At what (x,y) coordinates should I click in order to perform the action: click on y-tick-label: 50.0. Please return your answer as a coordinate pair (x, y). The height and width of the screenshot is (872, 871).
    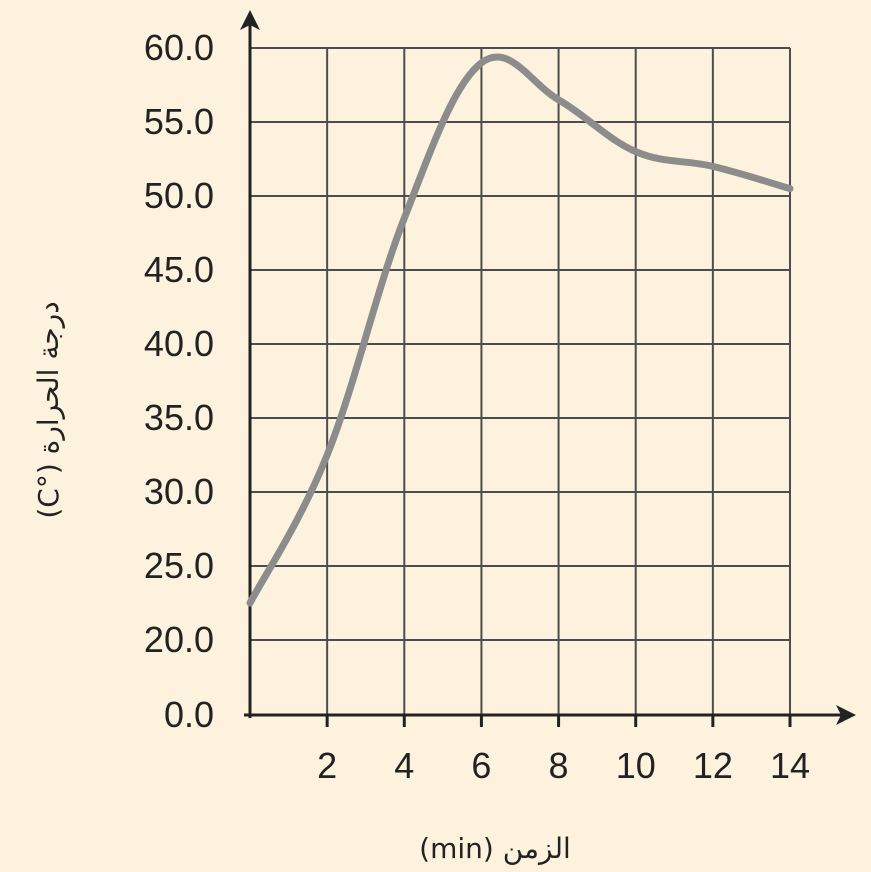
    Looking at the image, I should click on (179, 195).